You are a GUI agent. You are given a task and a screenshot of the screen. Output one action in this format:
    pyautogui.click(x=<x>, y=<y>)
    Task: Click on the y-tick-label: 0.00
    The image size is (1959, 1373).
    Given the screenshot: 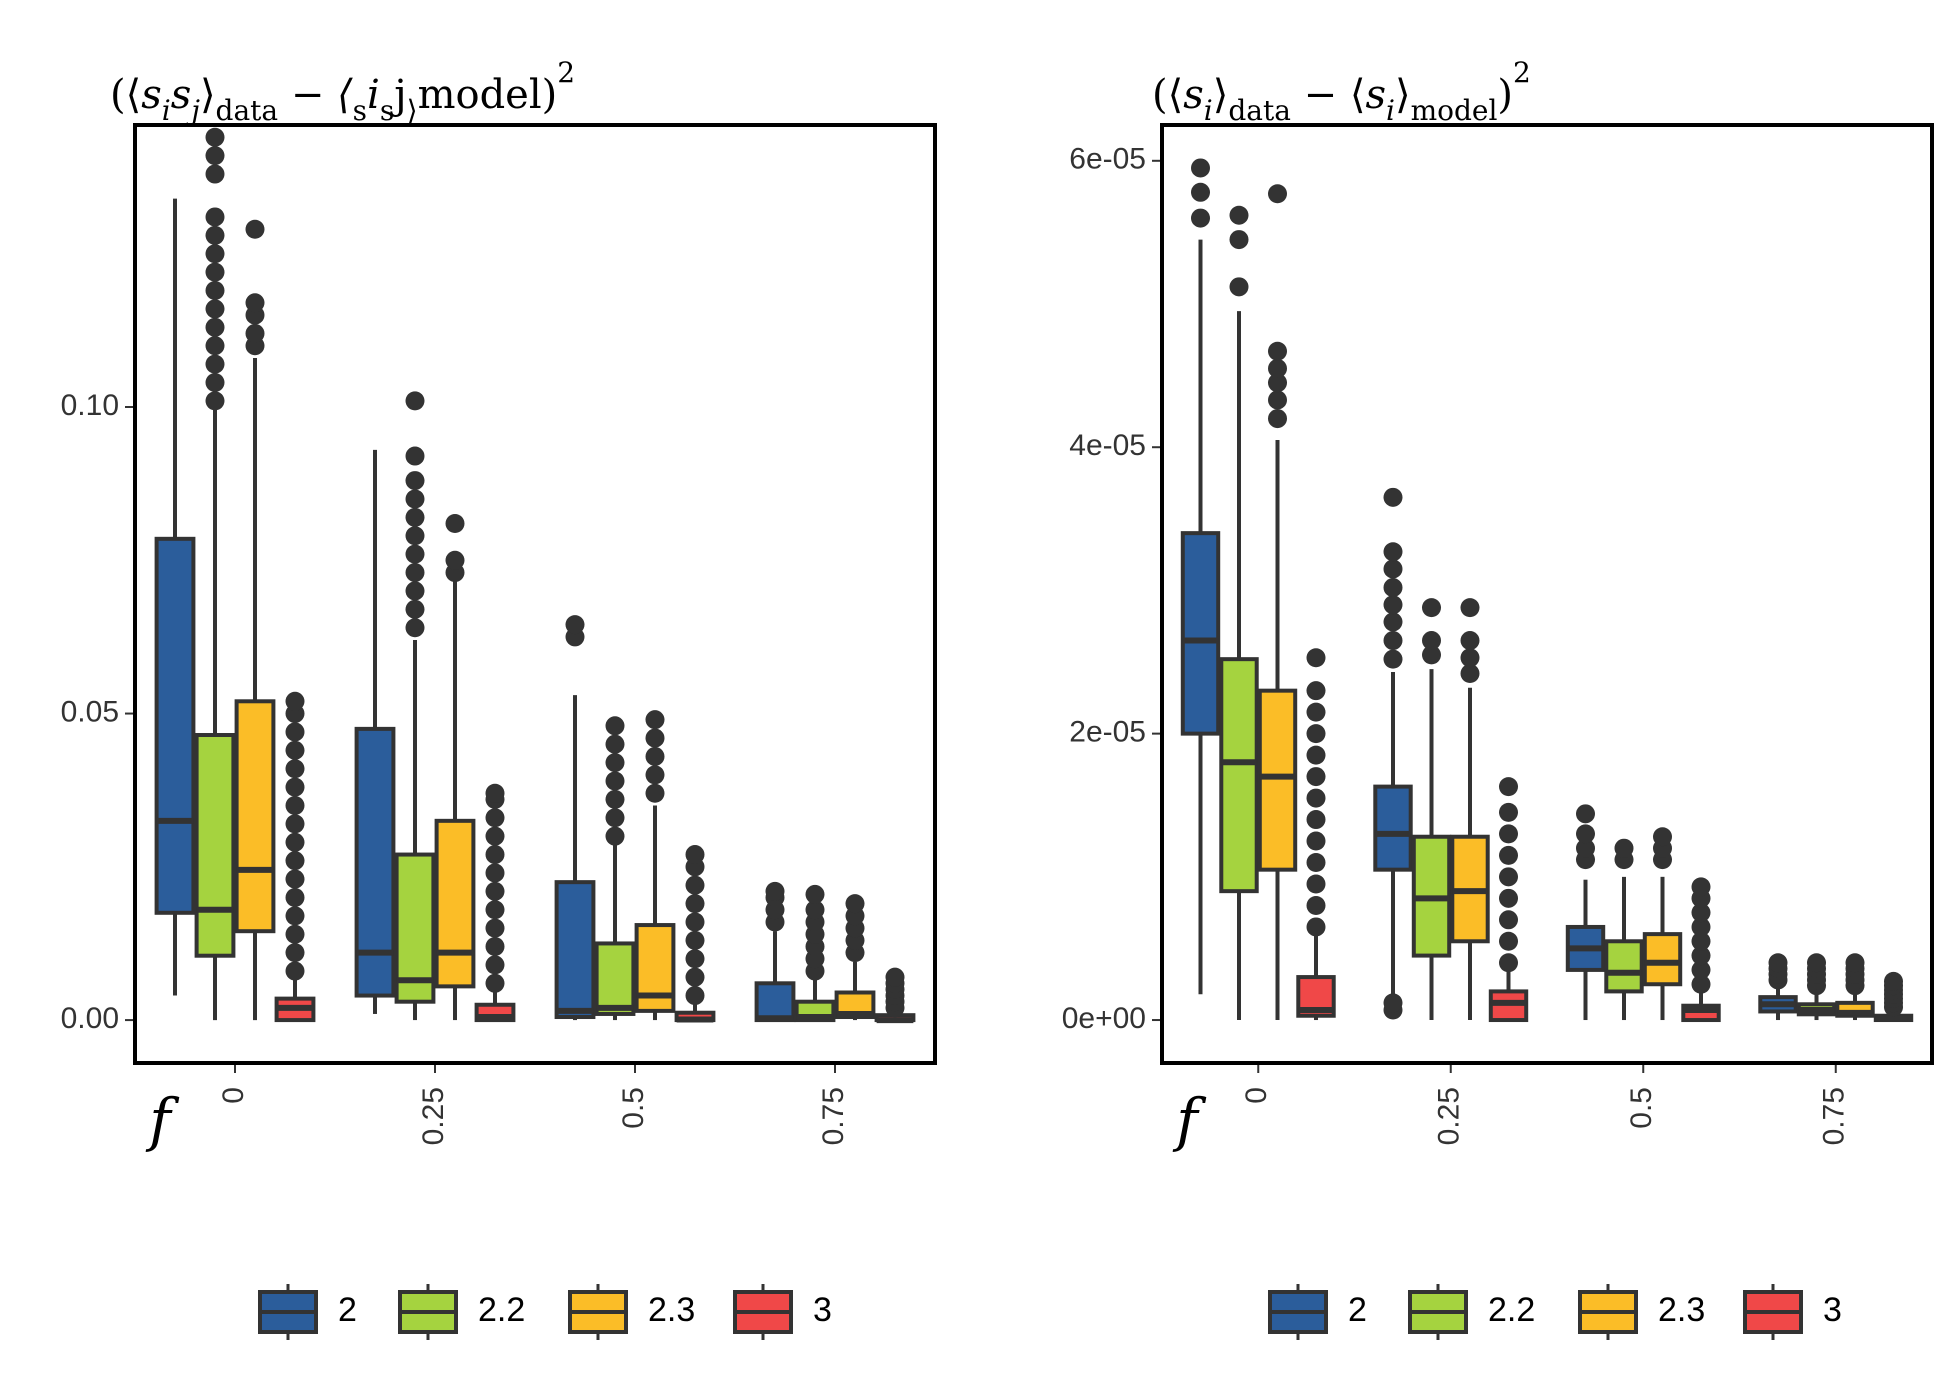 What is the action you would take?
    pyautogui.click(x=90, y=1018)
    